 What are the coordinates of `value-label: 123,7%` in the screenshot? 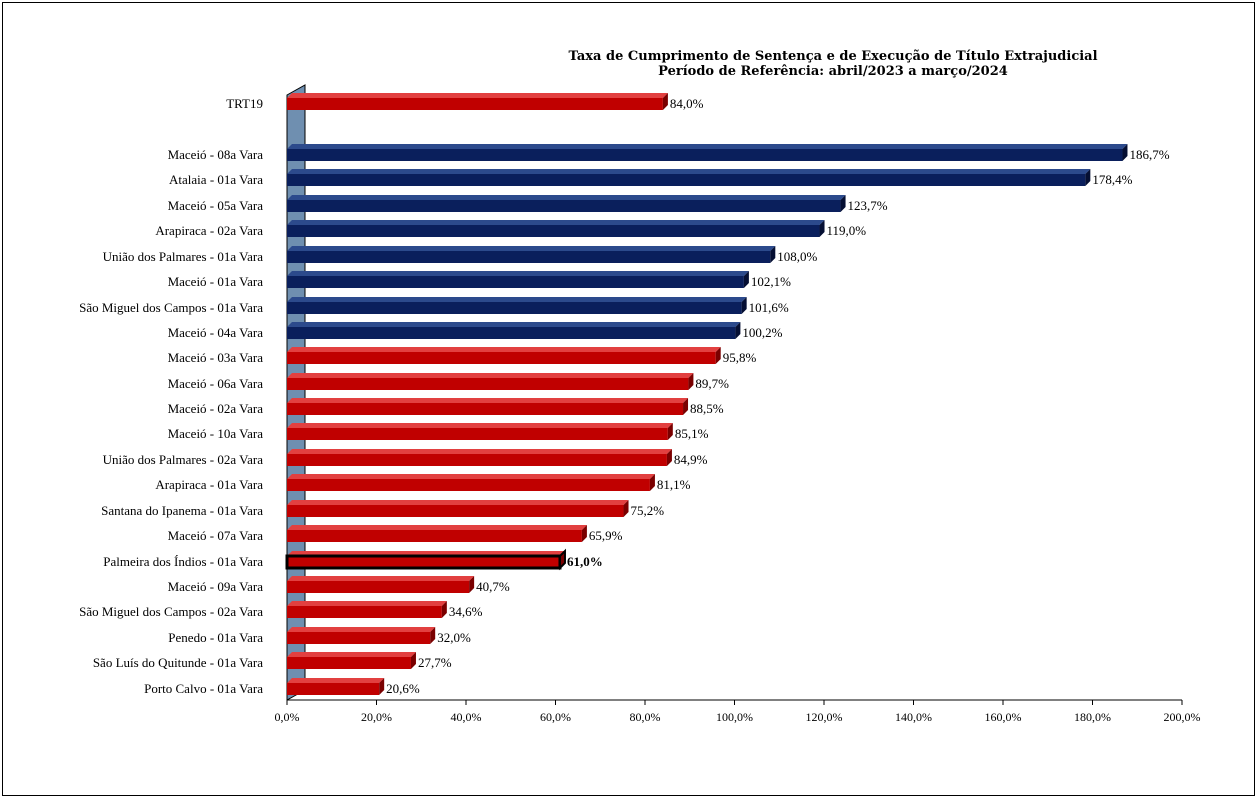 It's located at (868, 205).